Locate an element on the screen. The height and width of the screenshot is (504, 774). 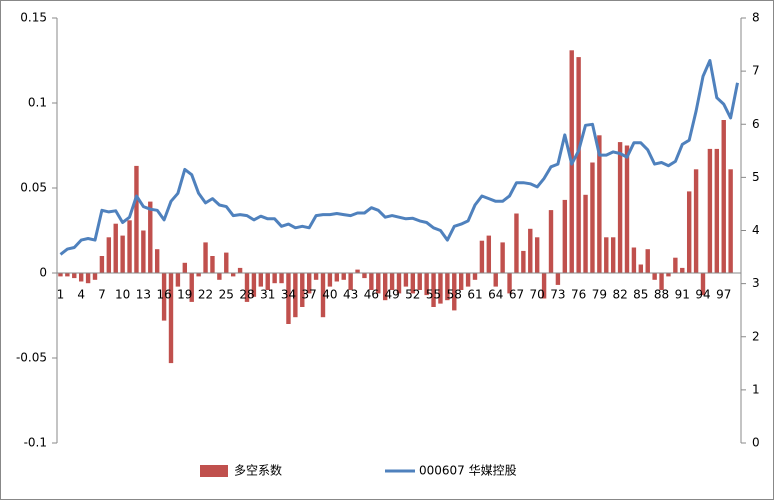
y-tick-label: 0.1 is located at coordinates (37, 103).